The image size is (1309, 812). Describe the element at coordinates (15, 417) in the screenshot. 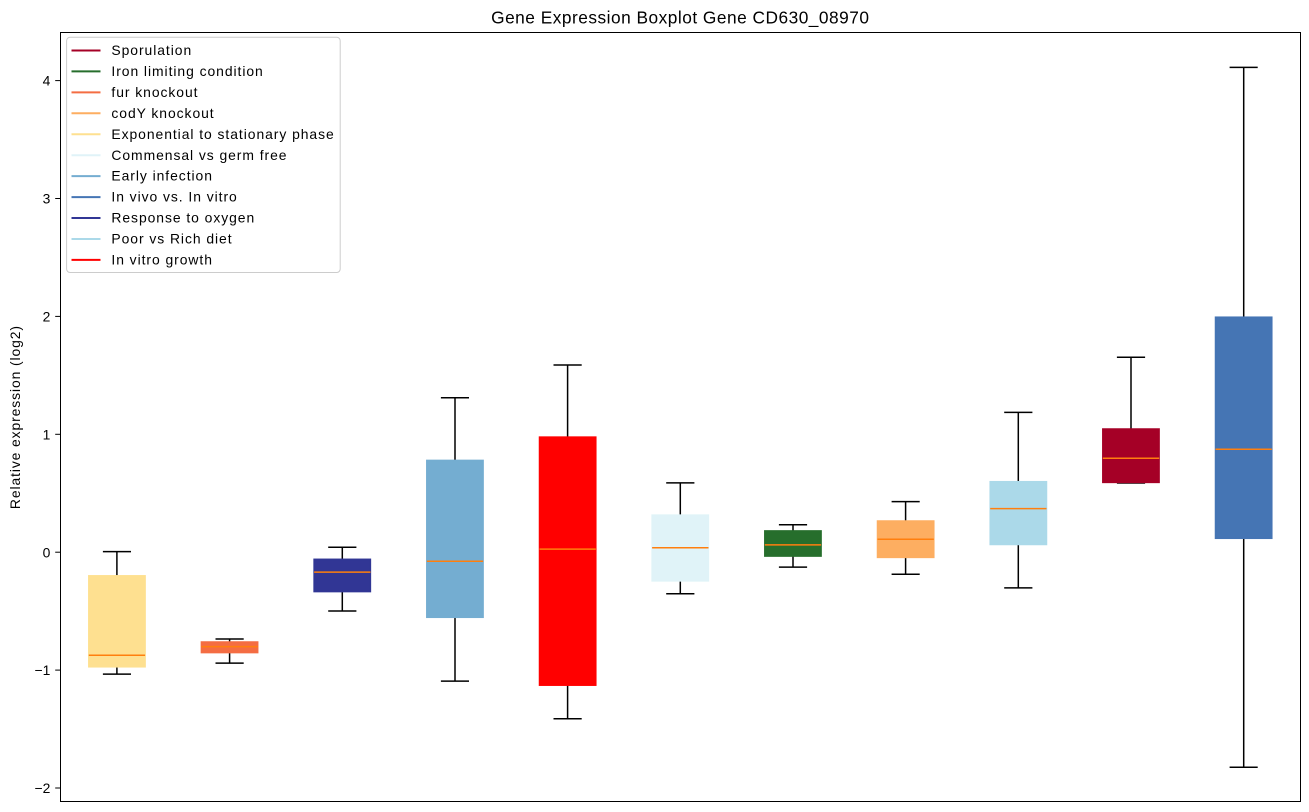

I see `svg-text: Relative expression (log2)` at that location.